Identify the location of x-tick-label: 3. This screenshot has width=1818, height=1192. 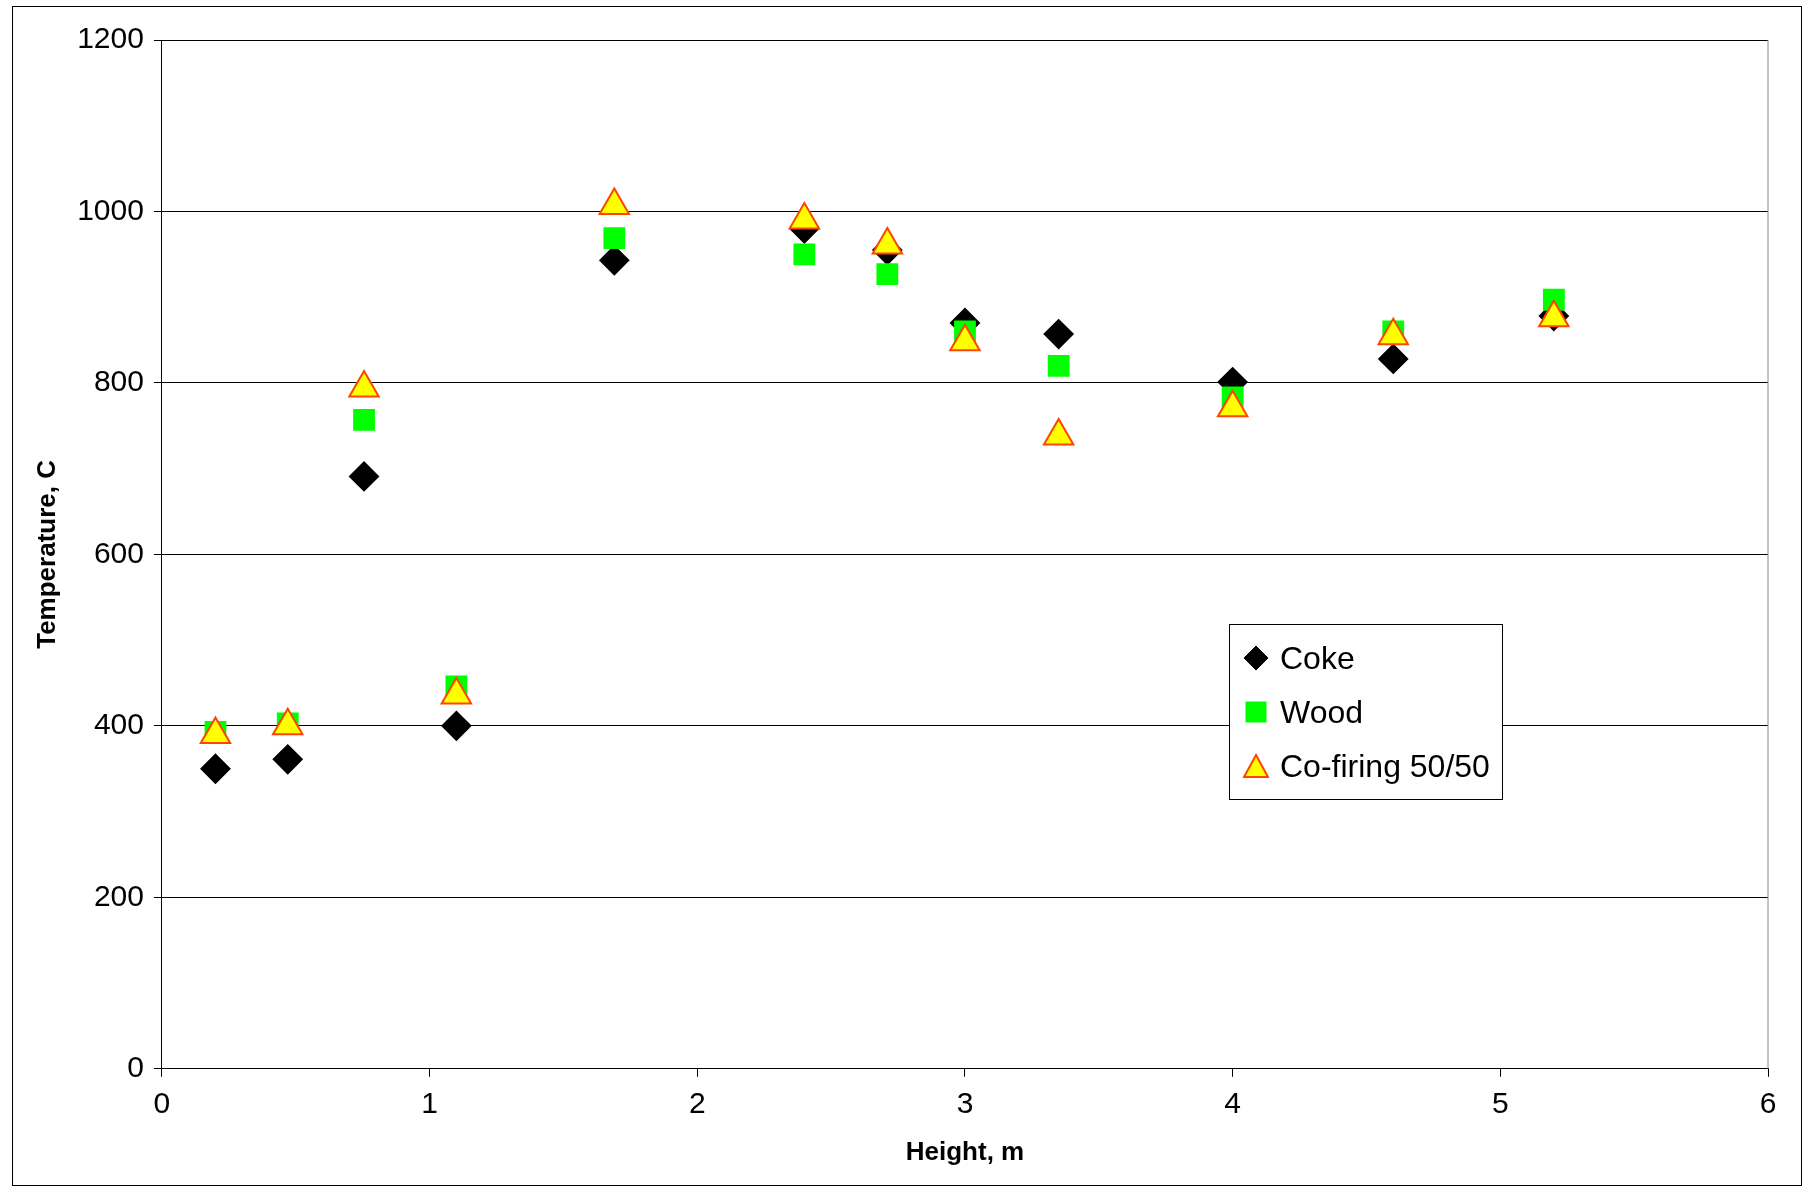
(965, 1103).